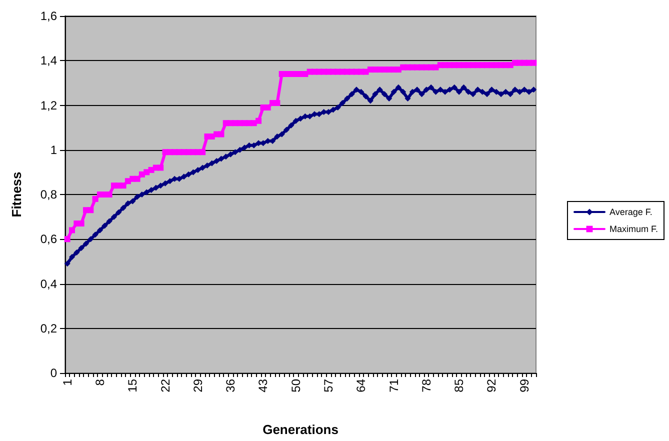 This screenshot has height=441, width=669. What do you see at coordinates (49, 283) in the screenshot?
I see `y-tick-label: 0,4` at bounding box center [49, 283].